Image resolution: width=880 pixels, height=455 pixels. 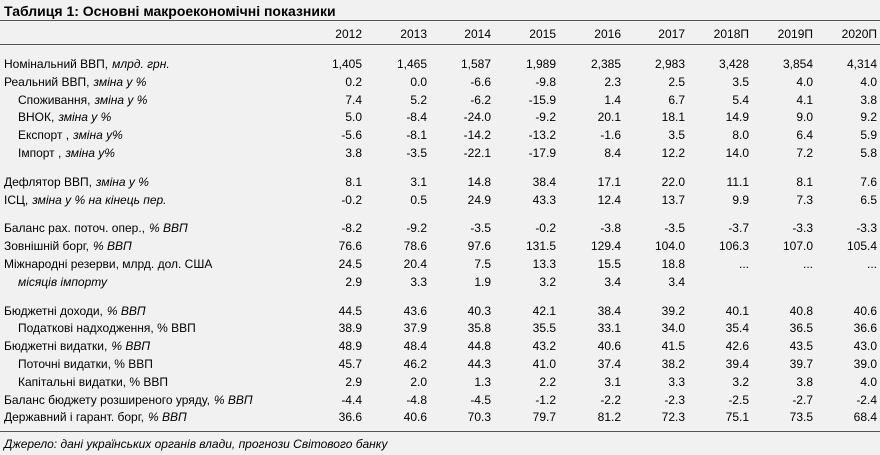 What do you see at coordinates (804, 199) in the screenshot?
I see `cell-value: 7.3` at bounding box center [804, 199].